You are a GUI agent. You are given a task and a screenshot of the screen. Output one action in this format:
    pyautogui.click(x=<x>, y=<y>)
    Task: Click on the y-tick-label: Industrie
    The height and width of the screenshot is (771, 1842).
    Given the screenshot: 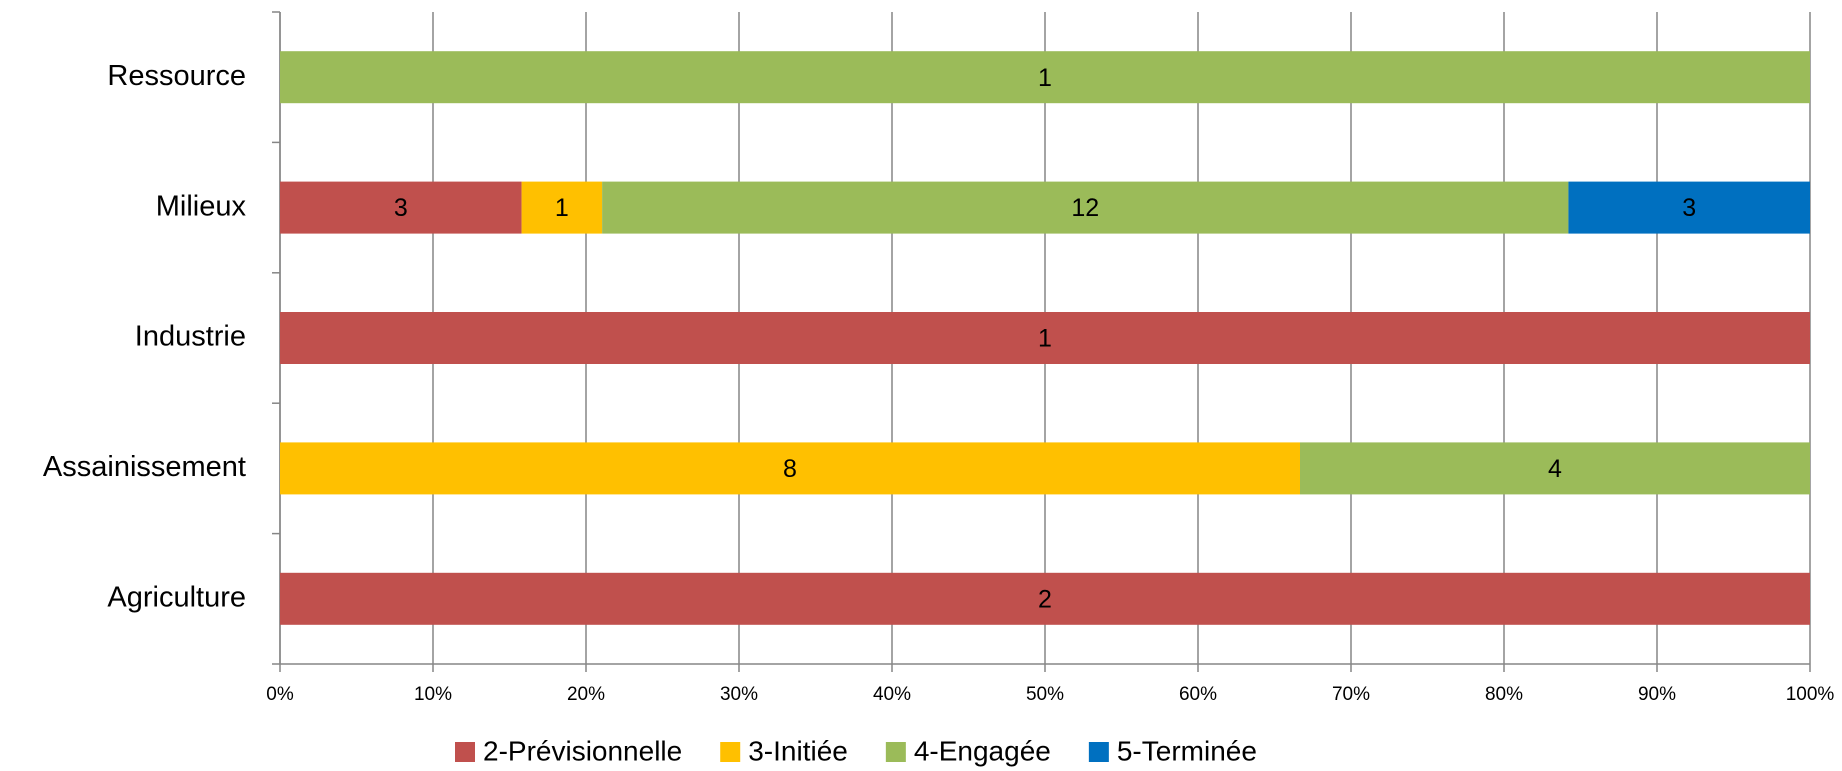 What is the action you would take?
    pyautogui.click(x=190, y=337)
    